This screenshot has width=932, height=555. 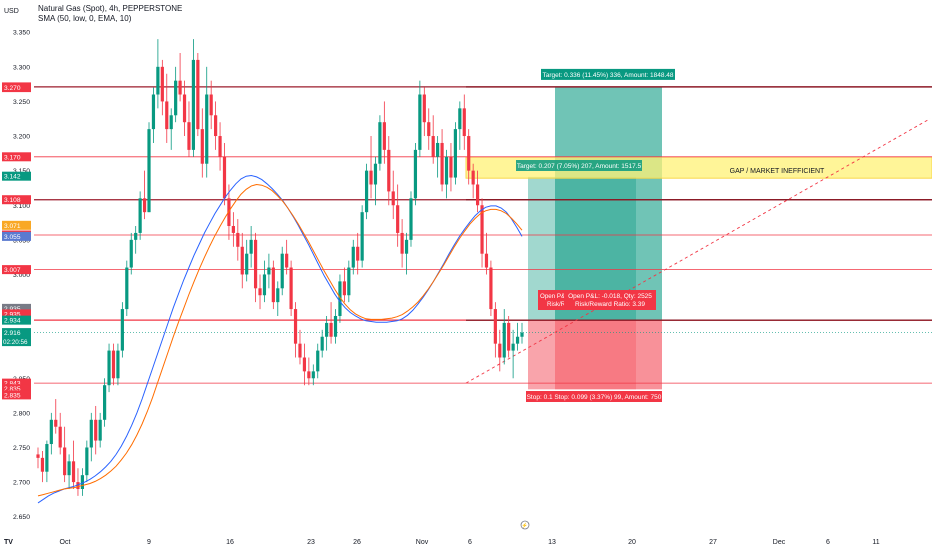 What do you see at coordinates (12, 321) in the screenshot?
I see `price-tag-label: 2.934` at bounding box center [12, 321].